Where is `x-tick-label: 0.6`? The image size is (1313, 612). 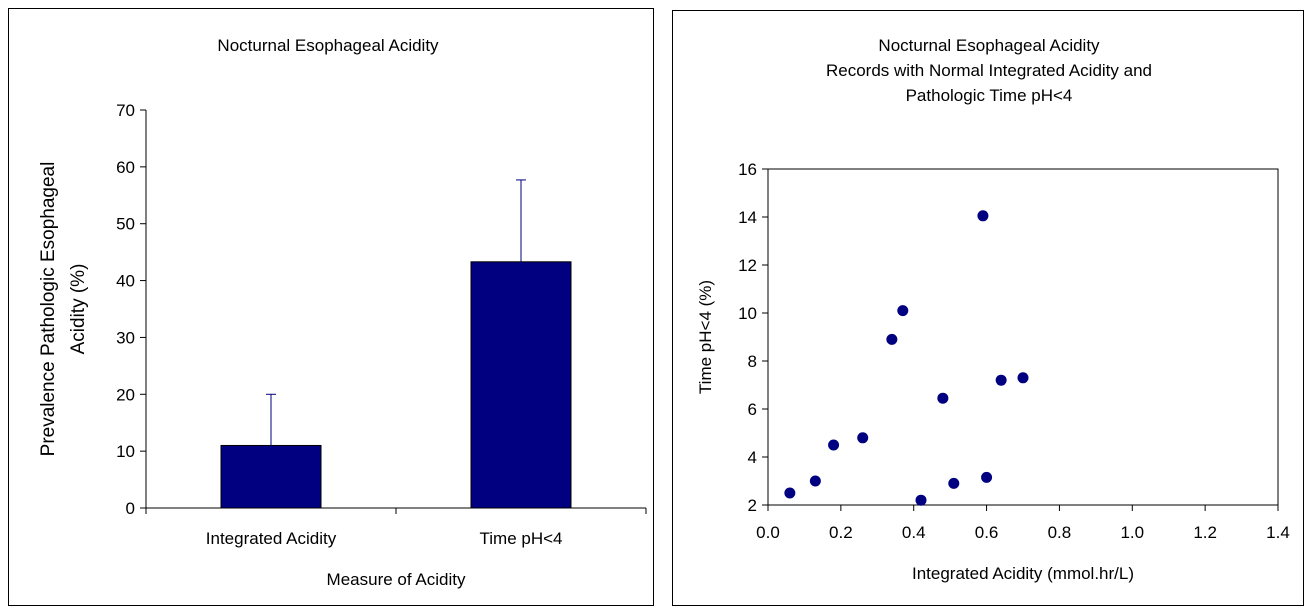 x-tick-label: 0.6 is located at coordinates (987, 532).